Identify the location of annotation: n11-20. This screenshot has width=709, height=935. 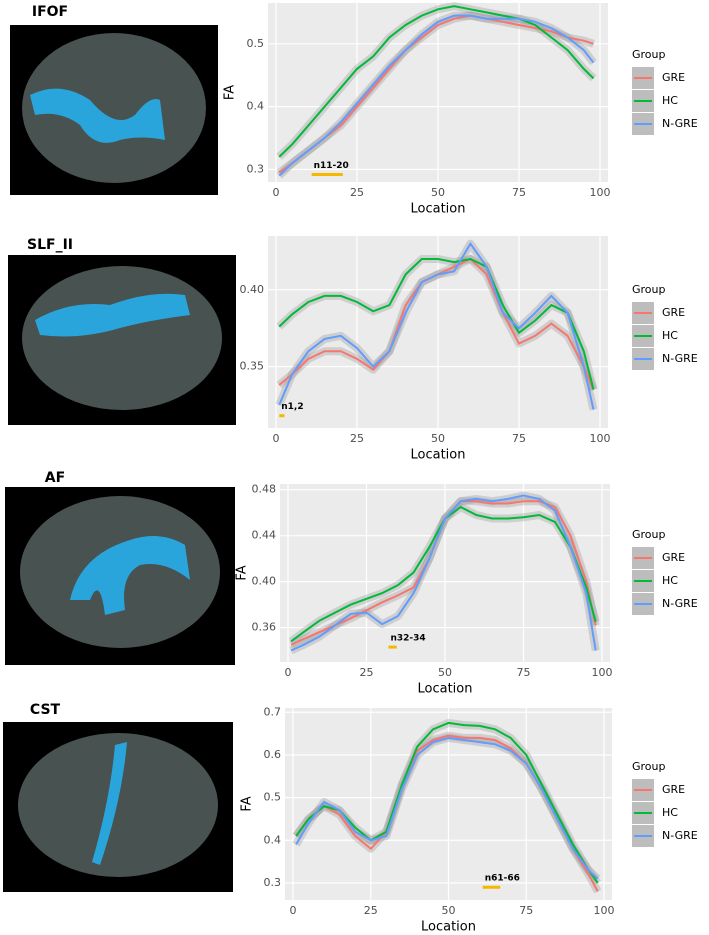
(331, 166).